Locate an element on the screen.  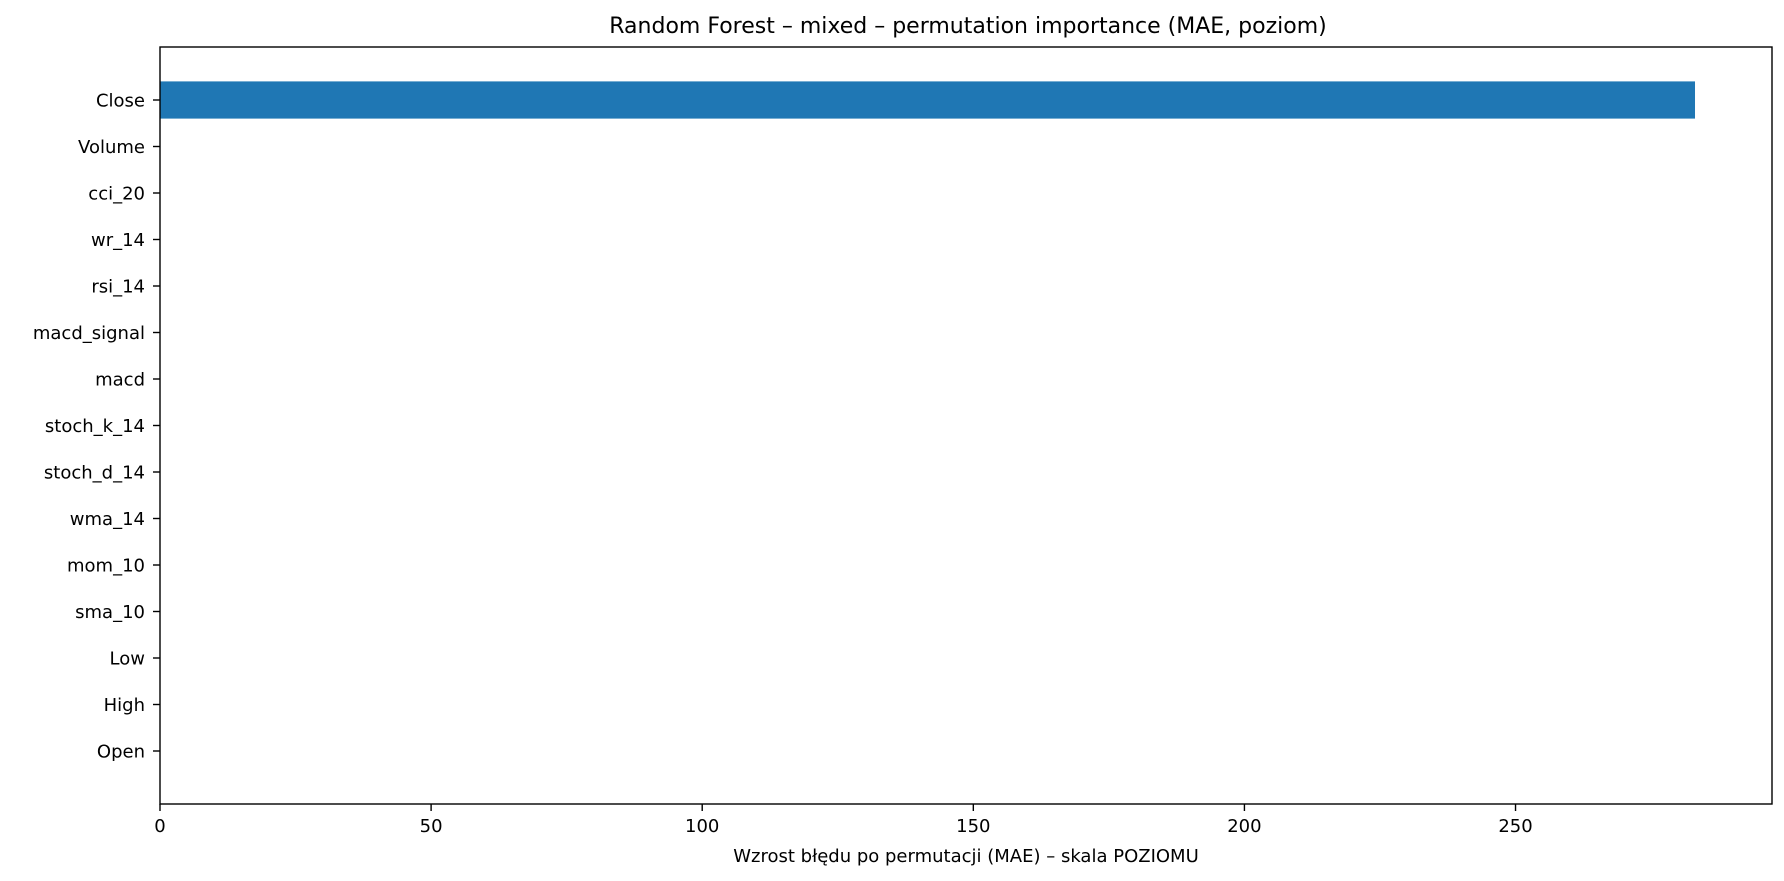
y-tick-label: Open is located at coordinates (121, 752).